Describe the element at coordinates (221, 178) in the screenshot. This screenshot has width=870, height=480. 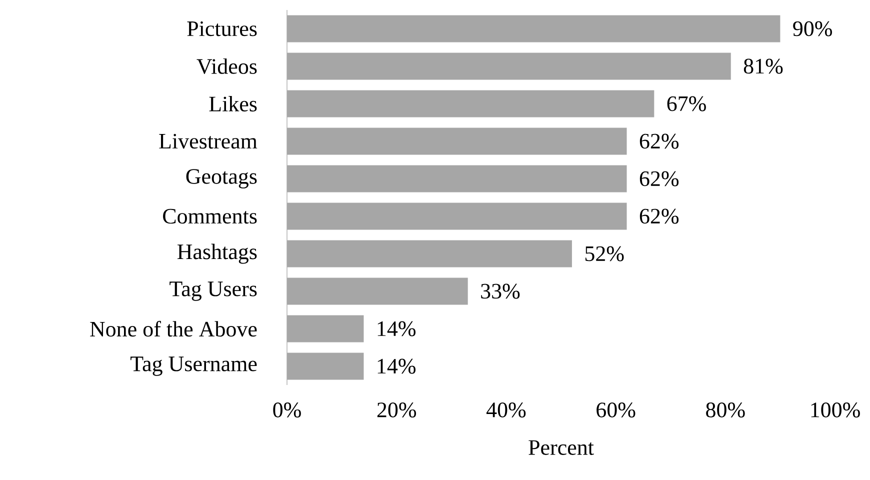
I see `y-tick-label: Geotags` at that location.